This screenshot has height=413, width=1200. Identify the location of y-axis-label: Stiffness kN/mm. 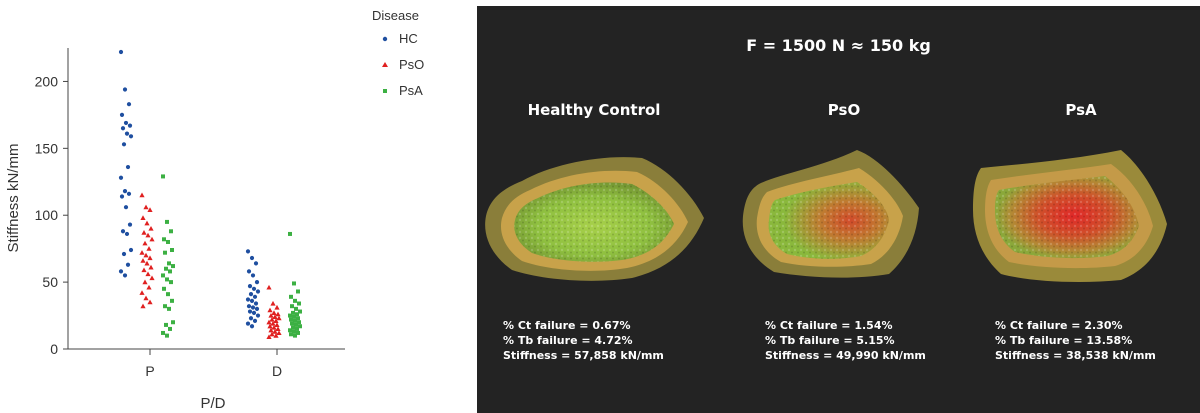
(13, 198).